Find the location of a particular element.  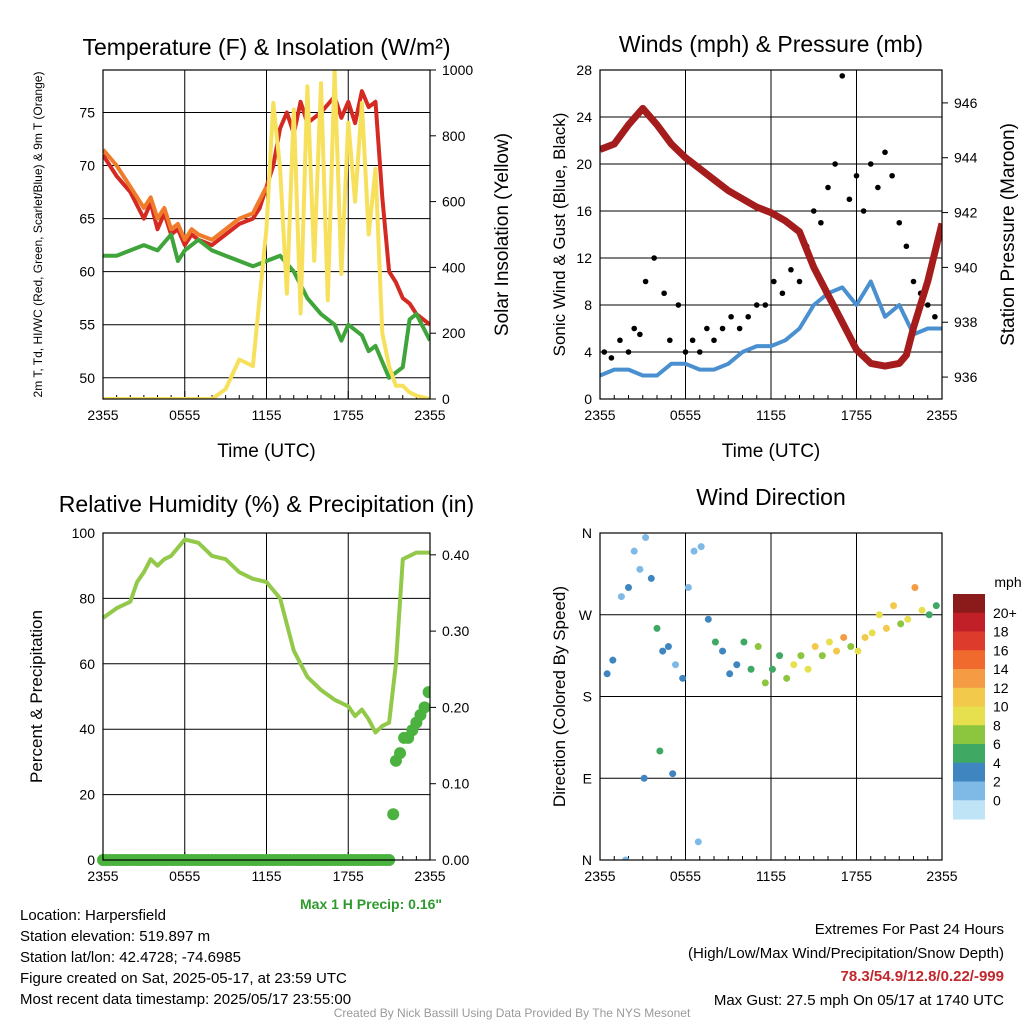

y-right-axis-label: Solar Insolation (Yellow) is located at coordinates (502, 234).